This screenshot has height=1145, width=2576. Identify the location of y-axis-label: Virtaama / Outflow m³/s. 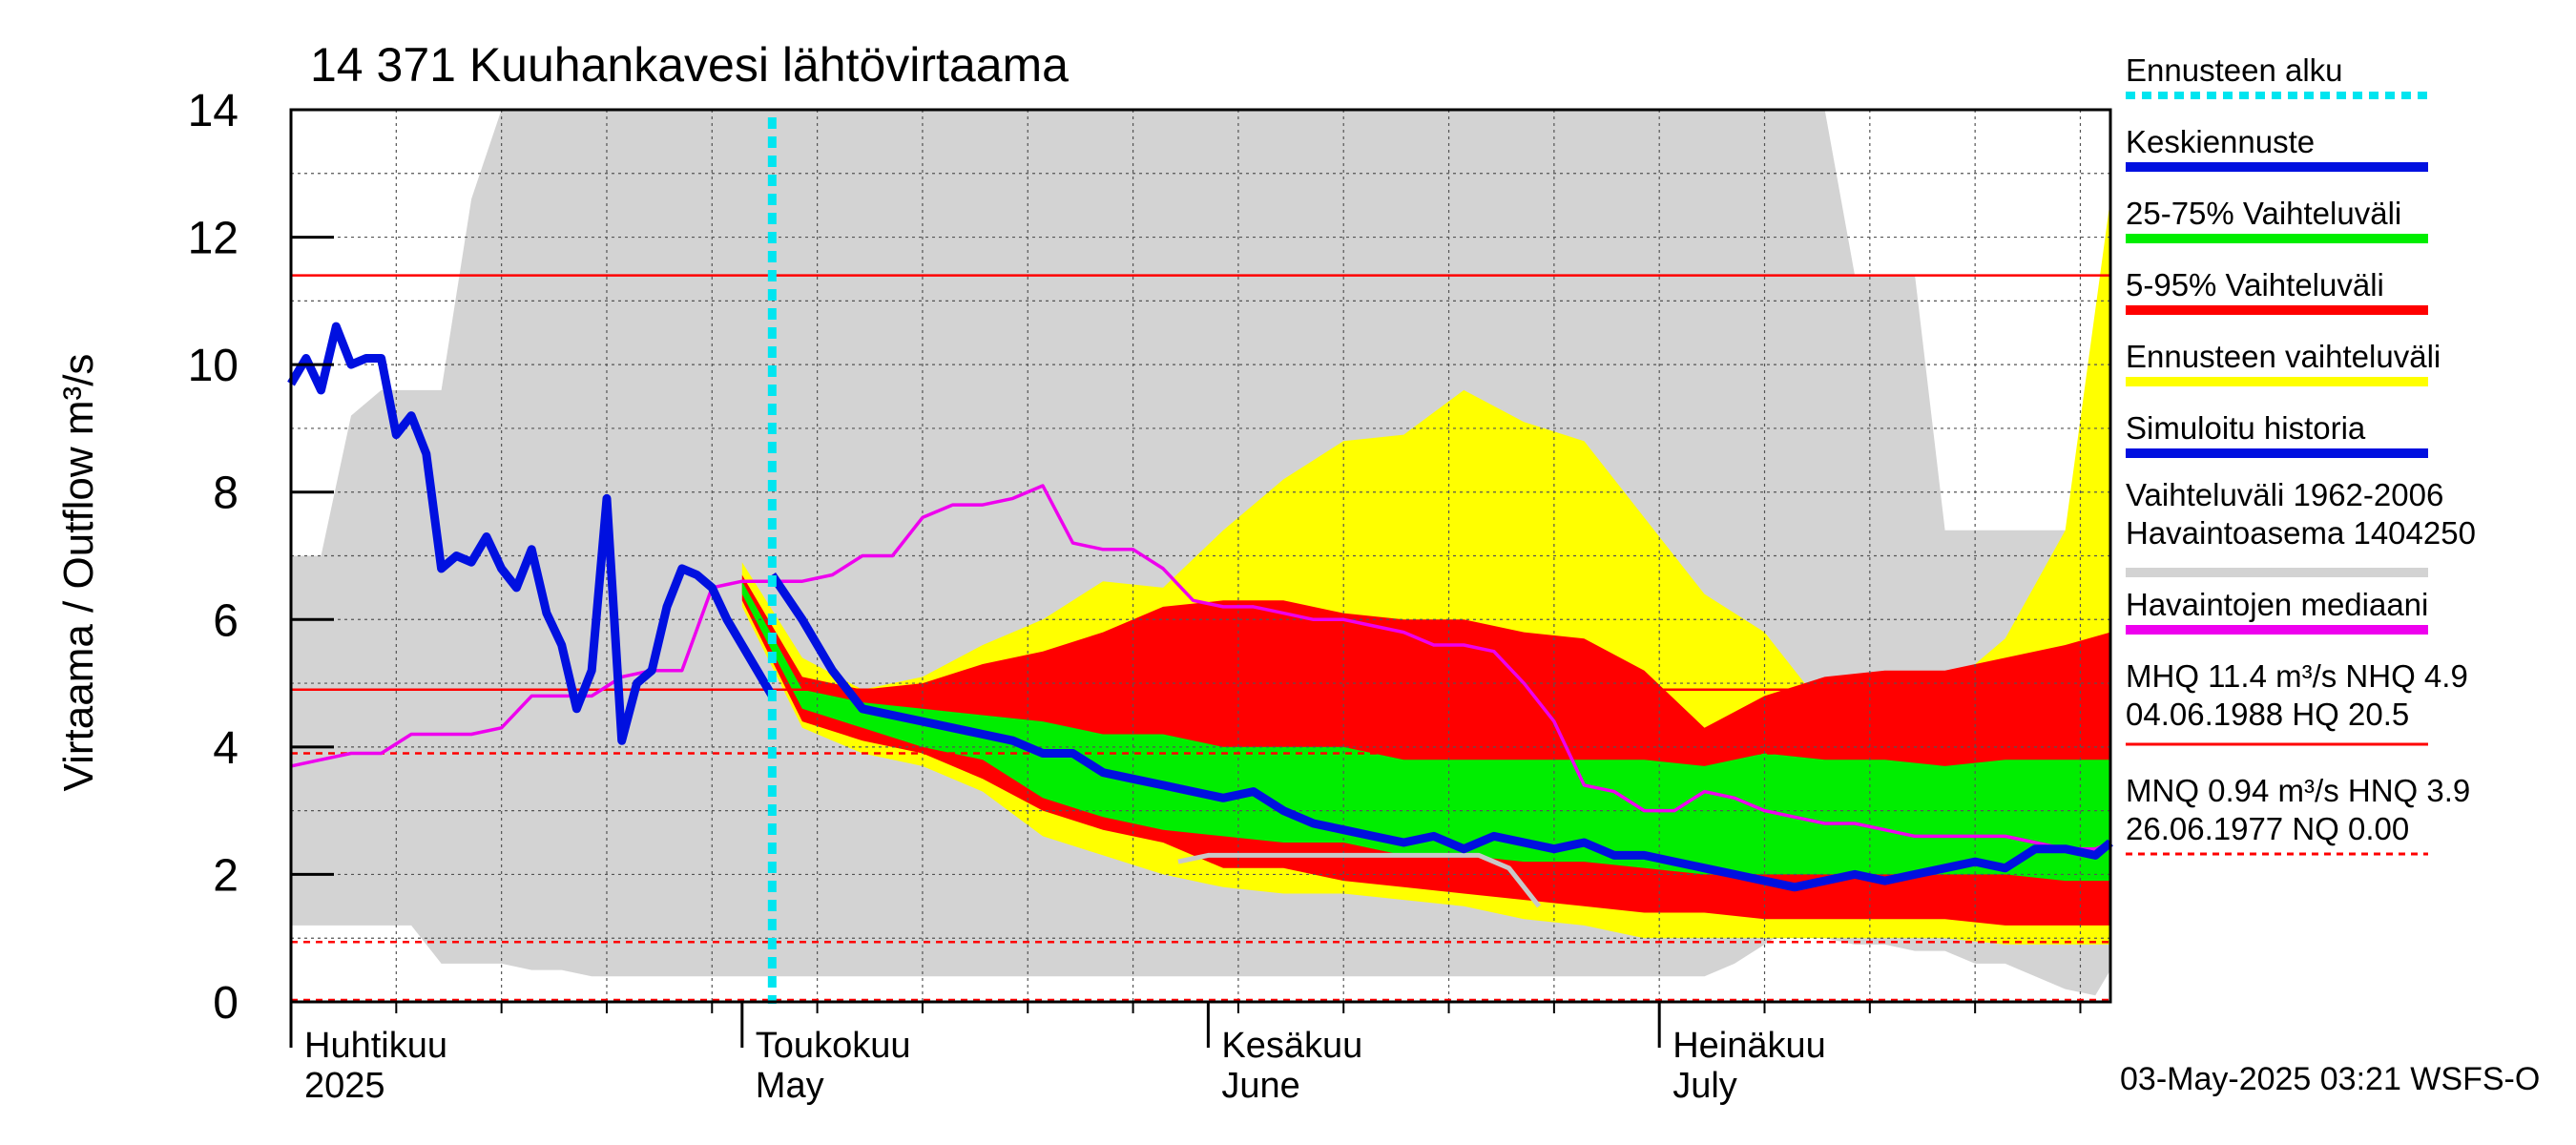
(78, 573).